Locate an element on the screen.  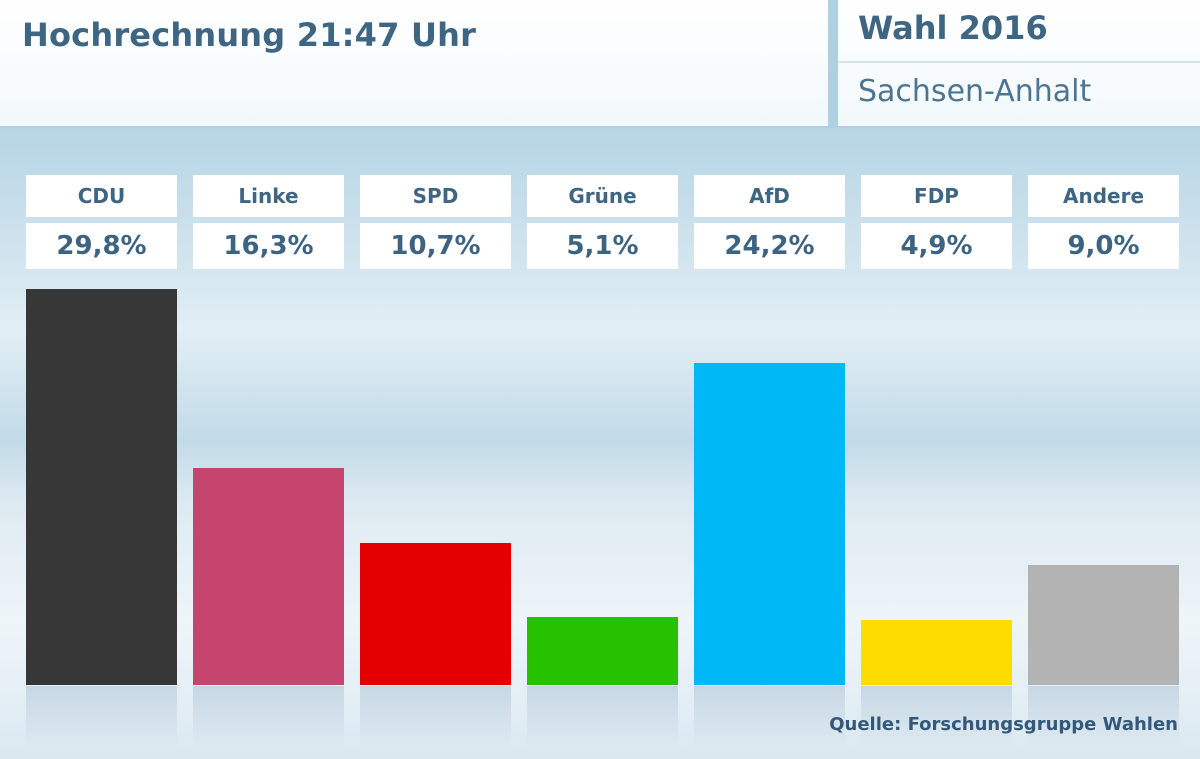
party-value-spd: 10,7% is located at coordinates (435, 246).